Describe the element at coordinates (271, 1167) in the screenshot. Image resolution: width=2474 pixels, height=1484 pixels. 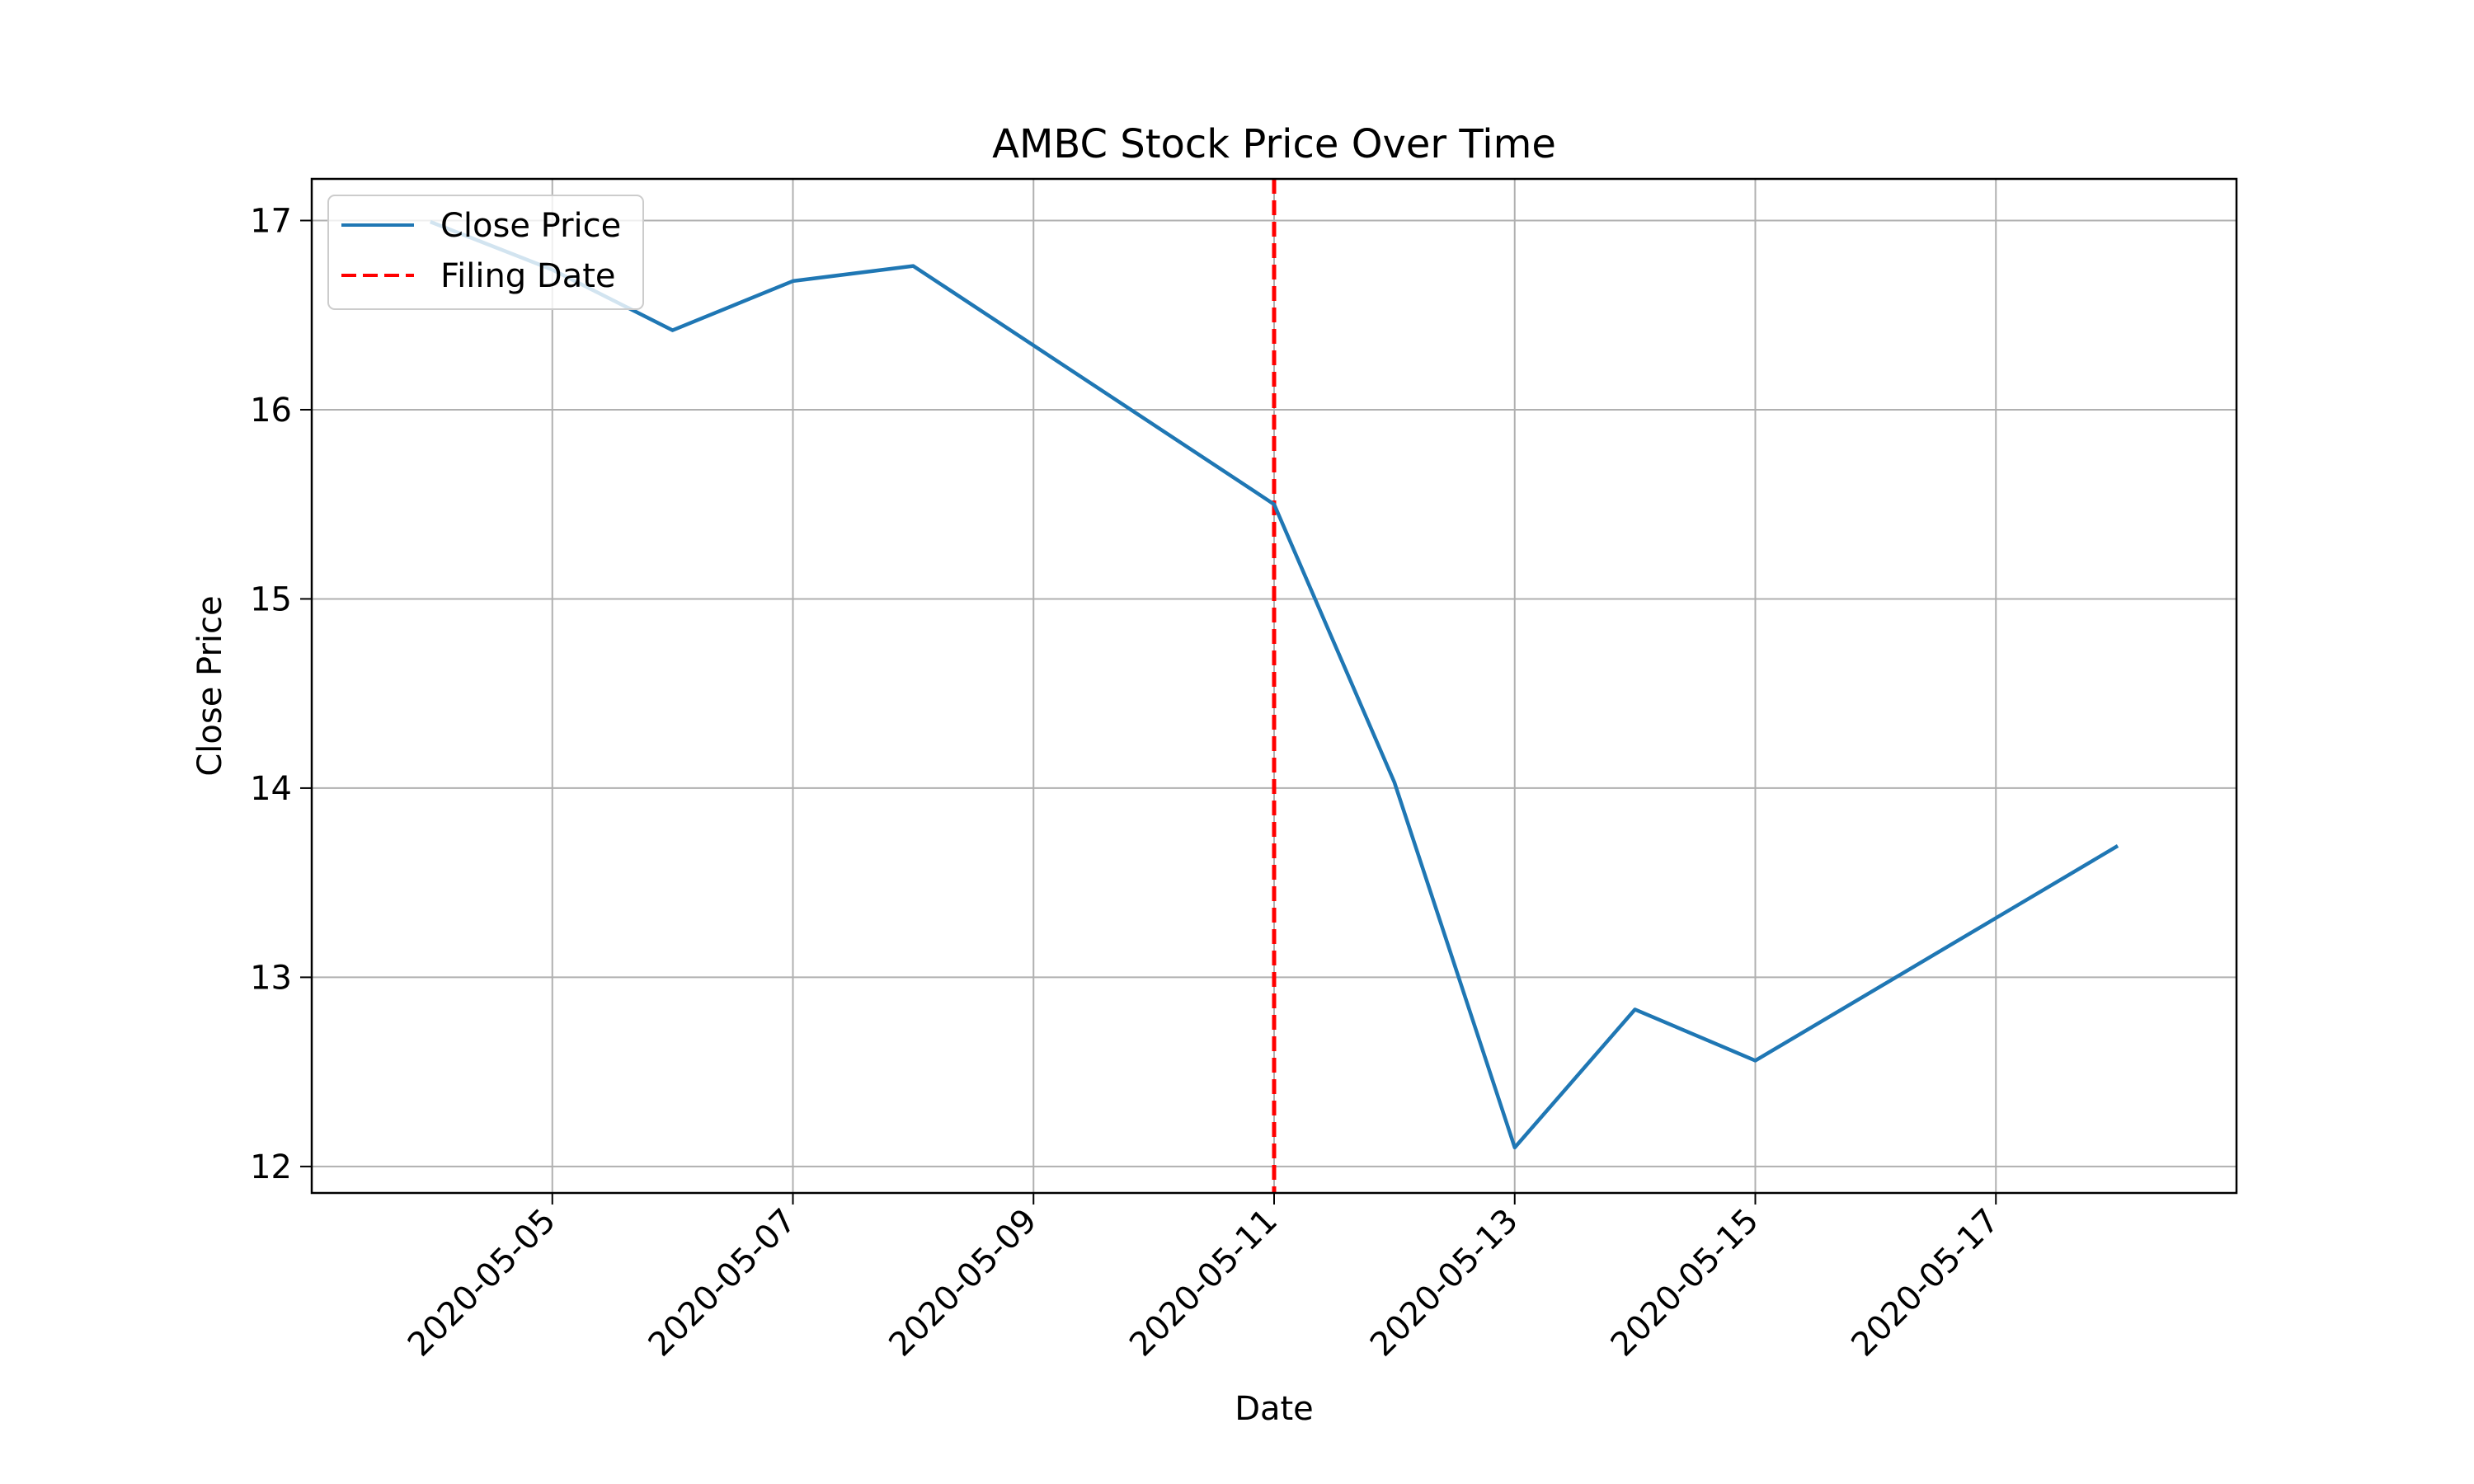
I see `y-tick-label: 12` at that location.